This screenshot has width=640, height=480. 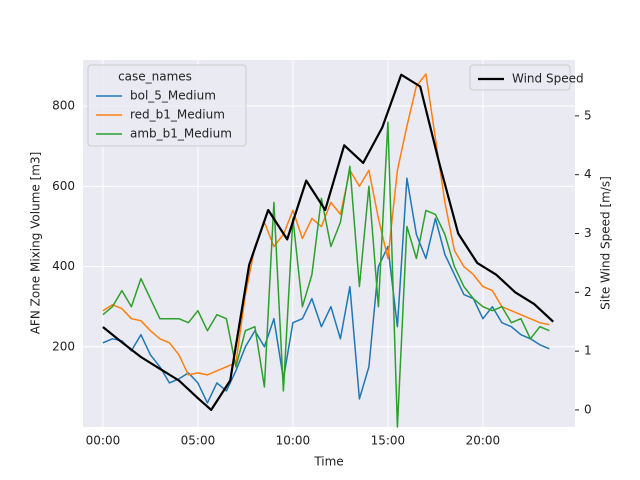 What do you see at coordinates (293, 441) in the screenshot?
I see `x-tick-label: 10:00` at bounding box center [293, 441].